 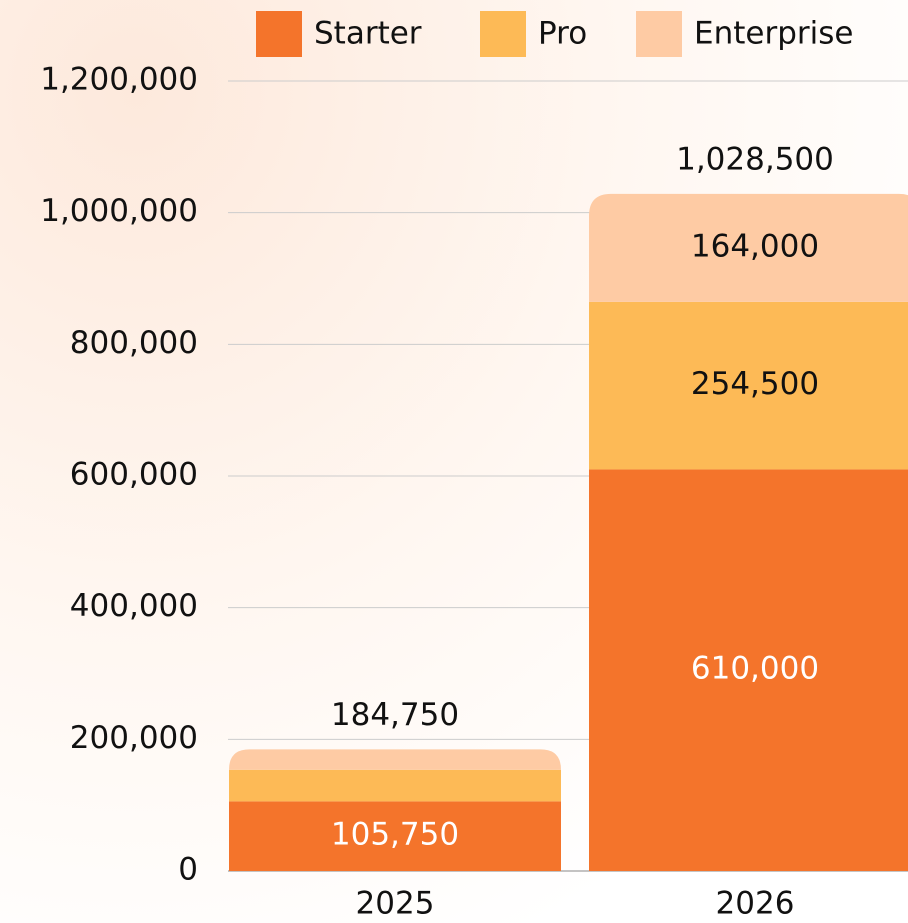 What do you see at coordinates (119, 80) in the screenshot?
I see `y-tick-label: 1,200,000` at bounding box center [119, 80].